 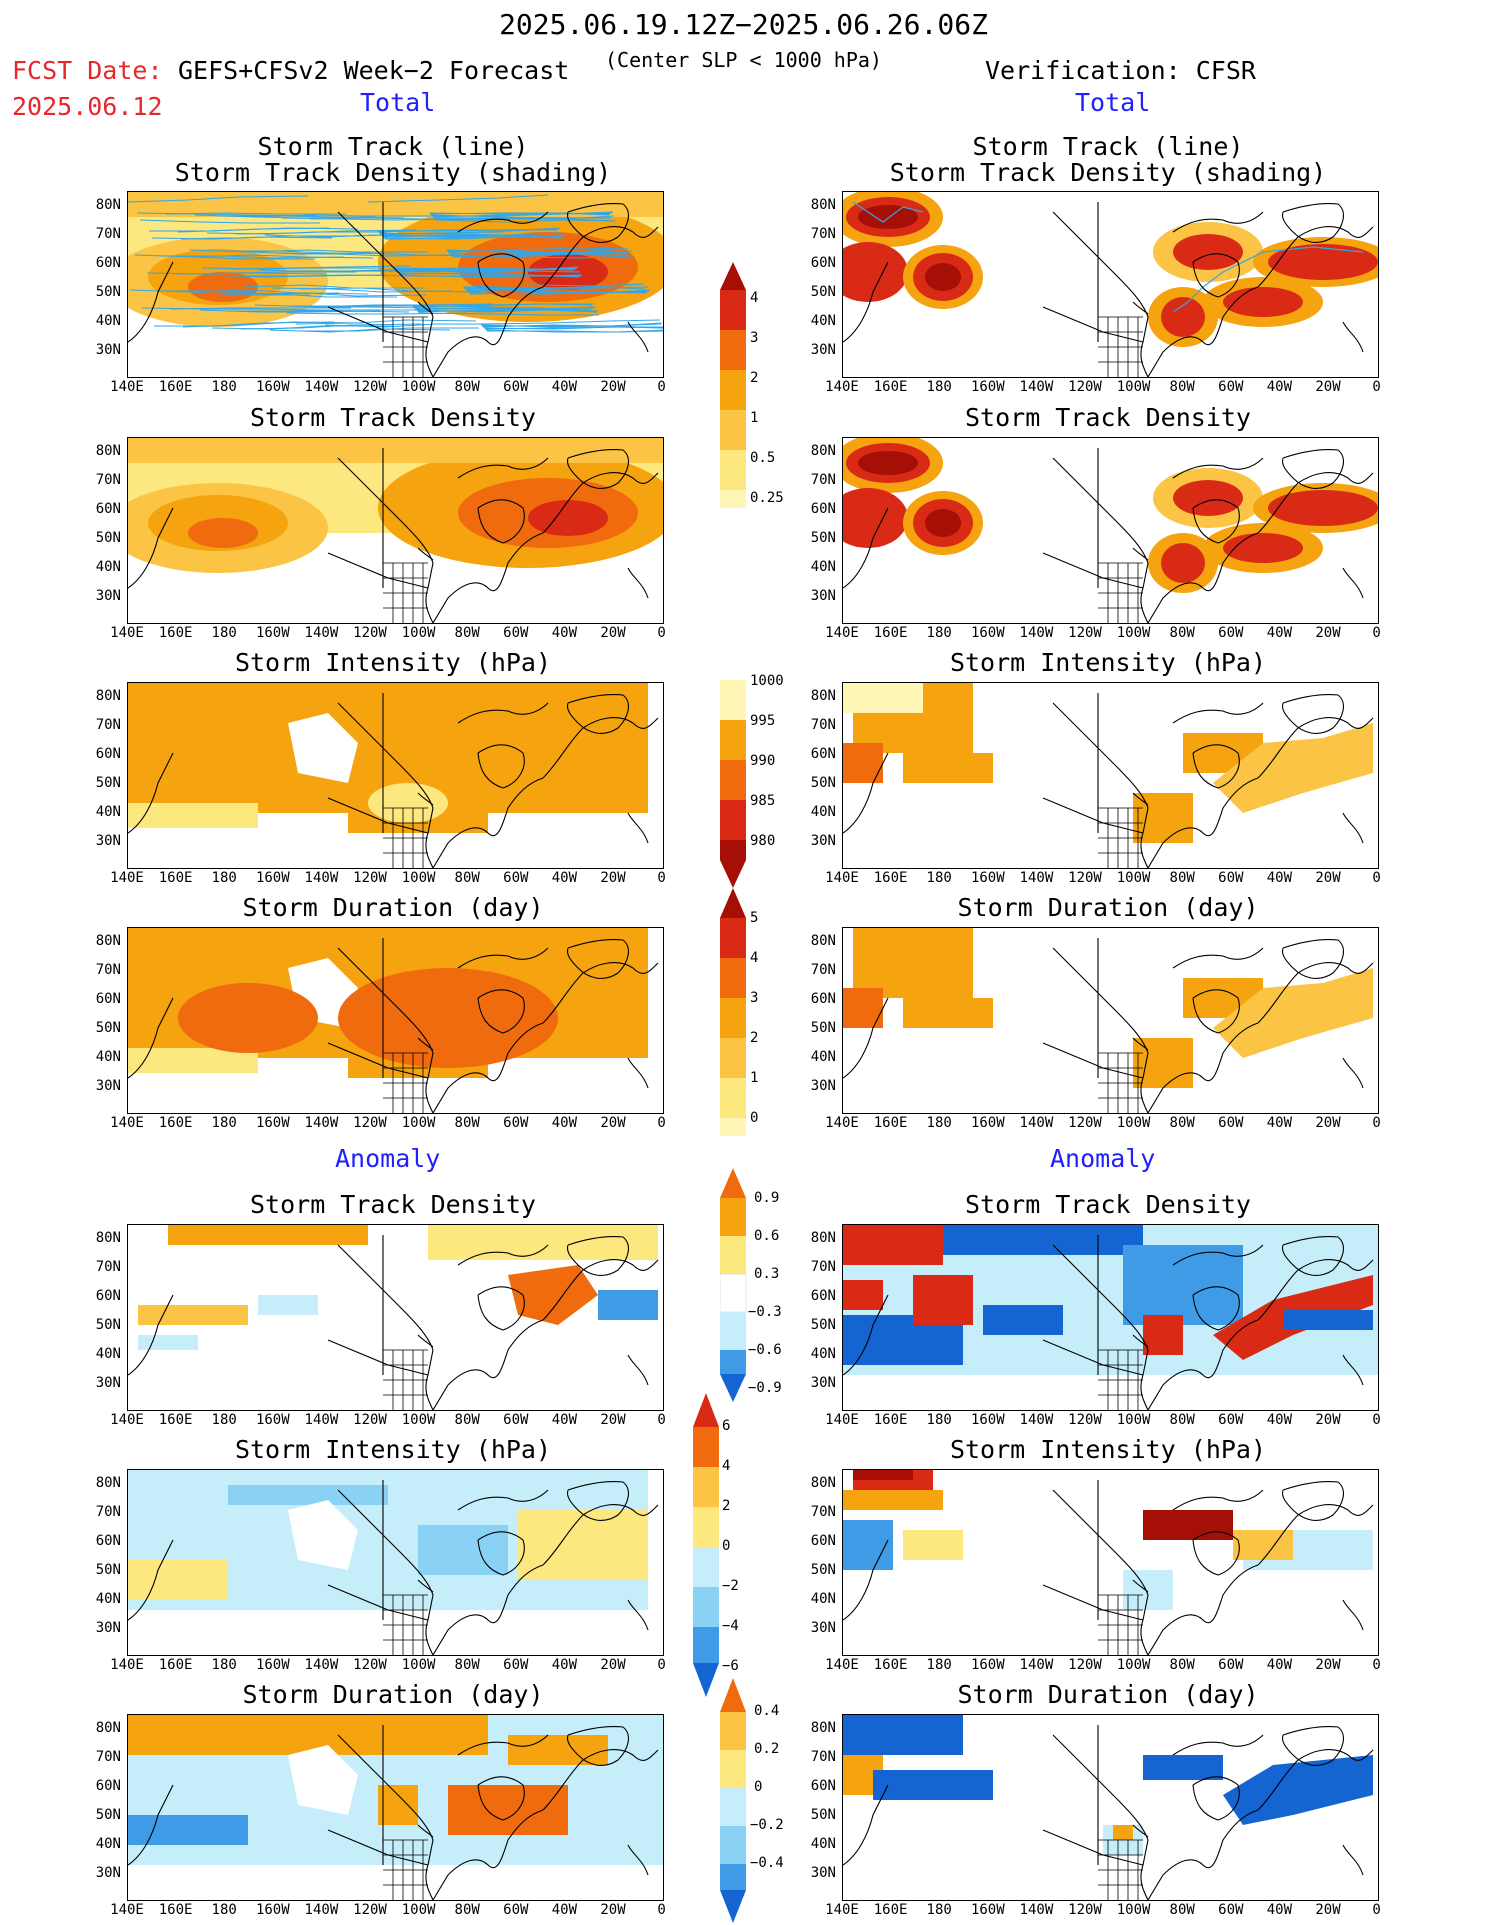 I want to click on cb-intensity-total-label: 980, so click(x=763, y=841).